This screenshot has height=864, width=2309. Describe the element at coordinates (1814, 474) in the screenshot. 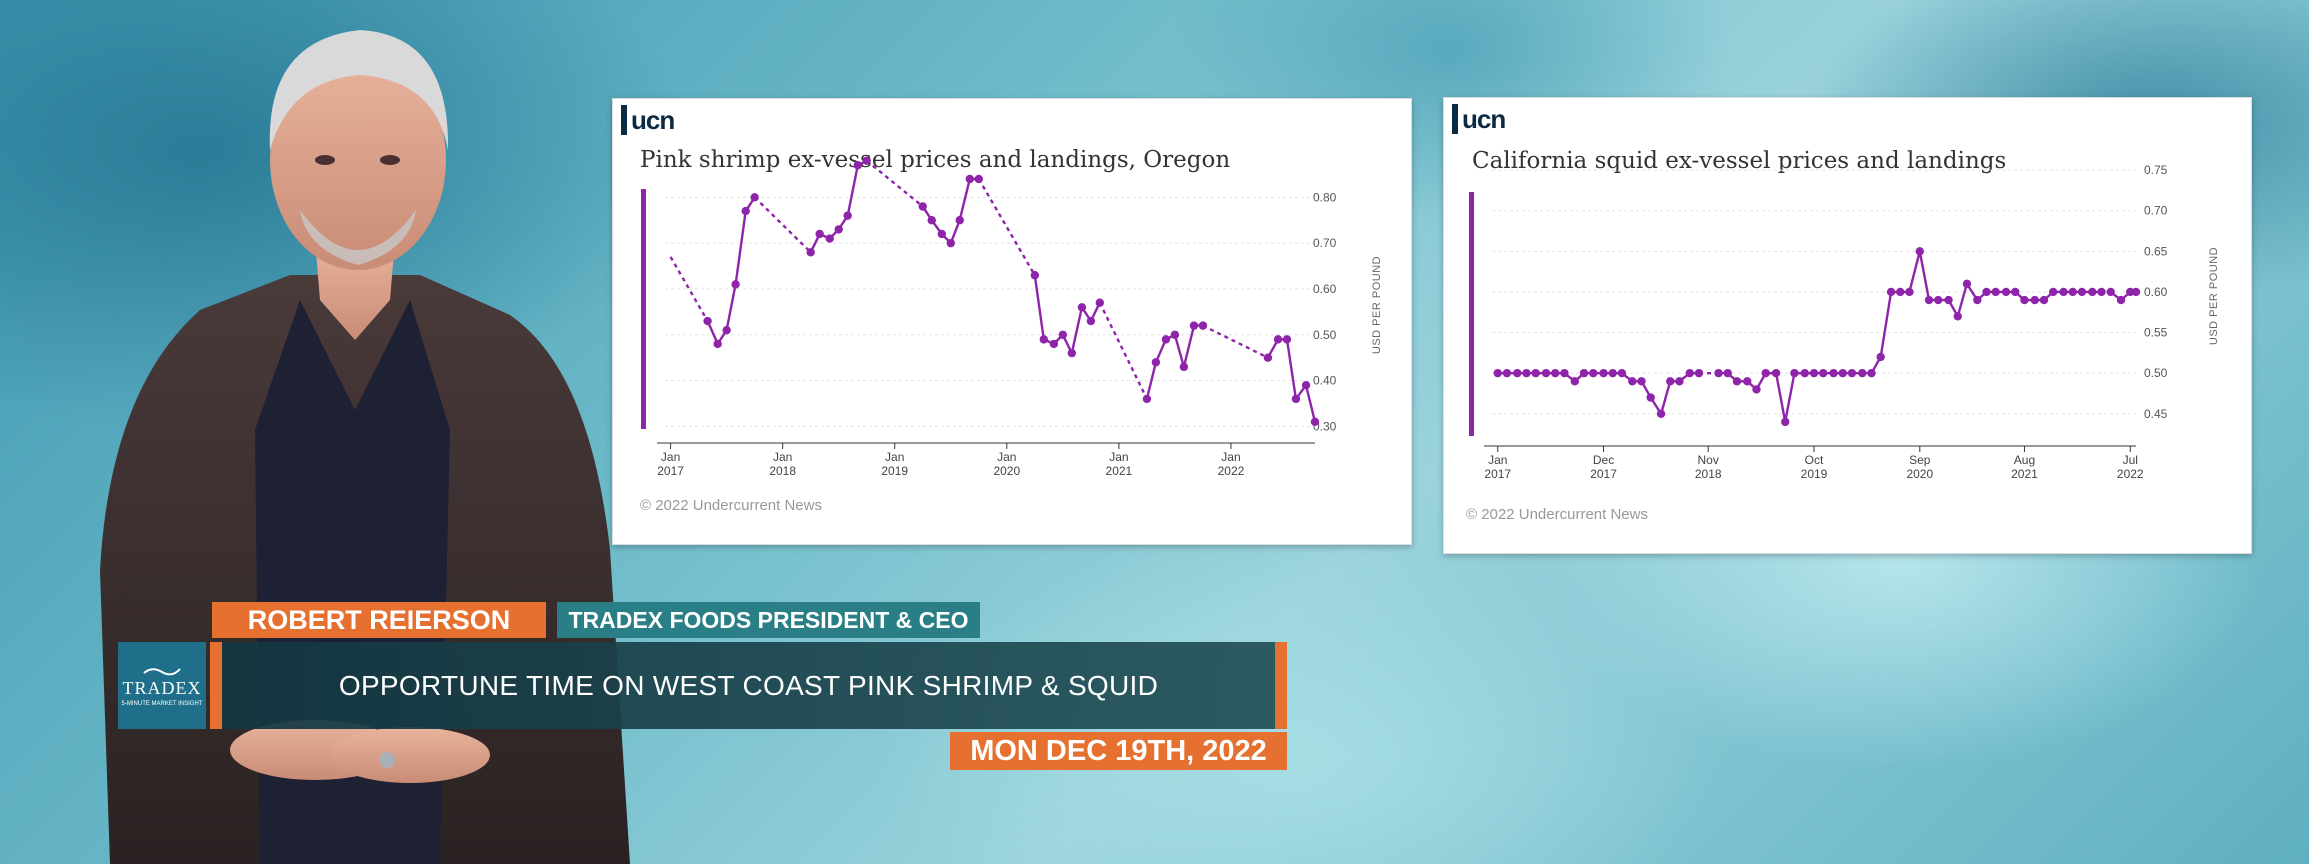

I see `x-tick-year: 2019` at that location.